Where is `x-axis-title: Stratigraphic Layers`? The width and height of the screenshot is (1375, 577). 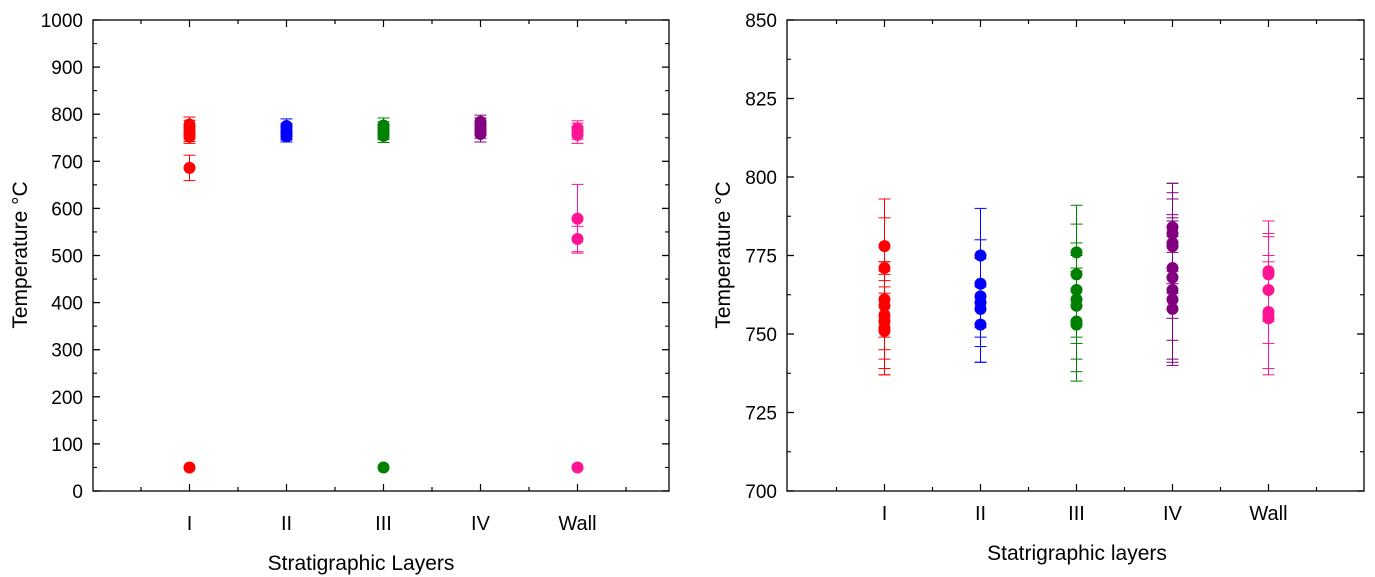 x-axis-title: Stratigraphic Layers is located at coordinates (361, 563).